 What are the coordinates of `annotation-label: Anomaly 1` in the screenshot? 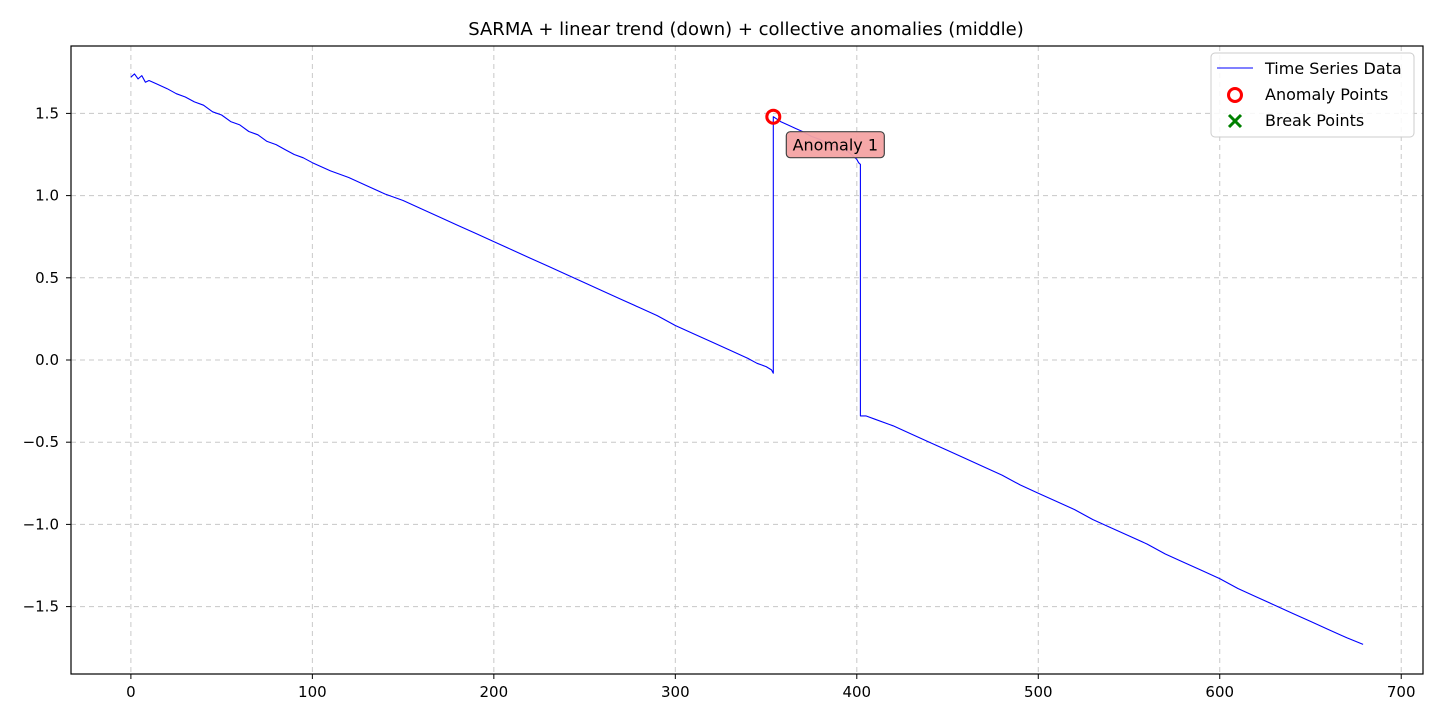 It's located at (835, 145).